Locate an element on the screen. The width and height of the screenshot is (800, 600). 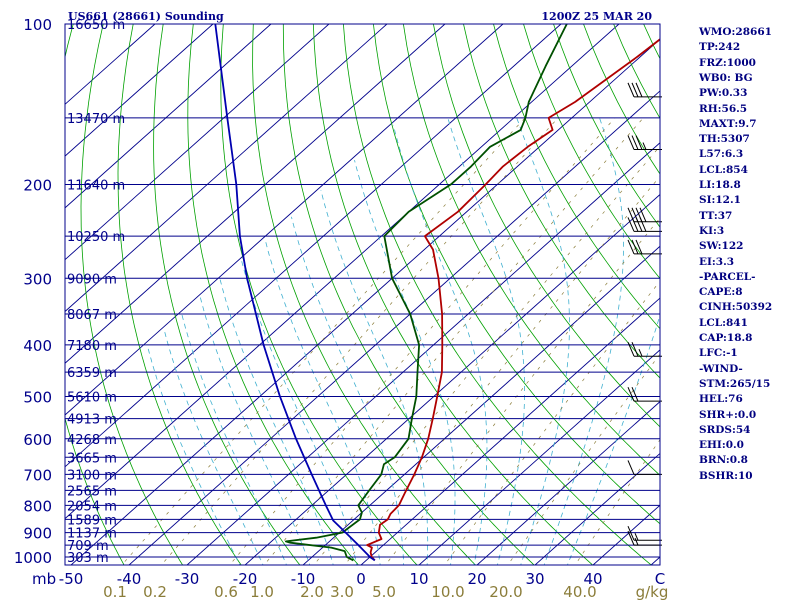
height-label: 709 m is located at coordinates (88, 546).